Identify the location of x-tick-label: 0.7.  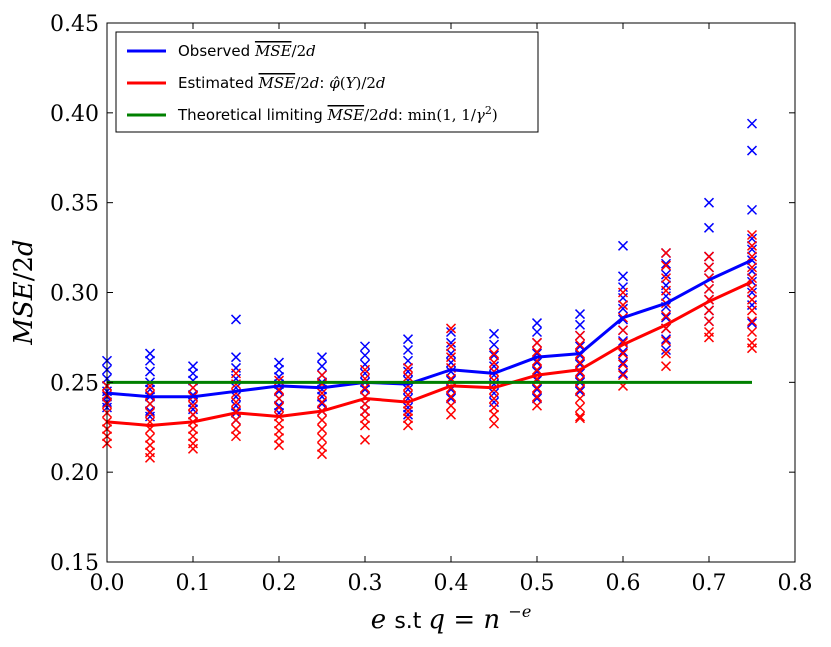
(709, 583).